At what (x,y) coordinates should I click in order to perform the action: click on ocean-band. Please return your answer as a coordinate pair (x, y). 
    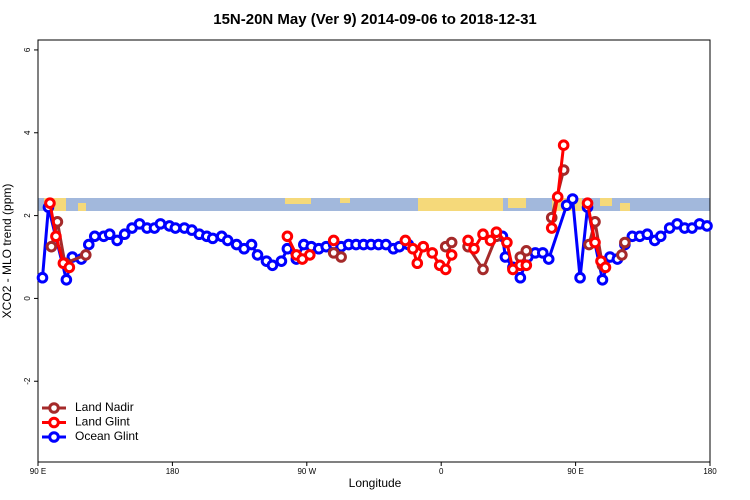
    Looking at the image, I should click on (374, 204).